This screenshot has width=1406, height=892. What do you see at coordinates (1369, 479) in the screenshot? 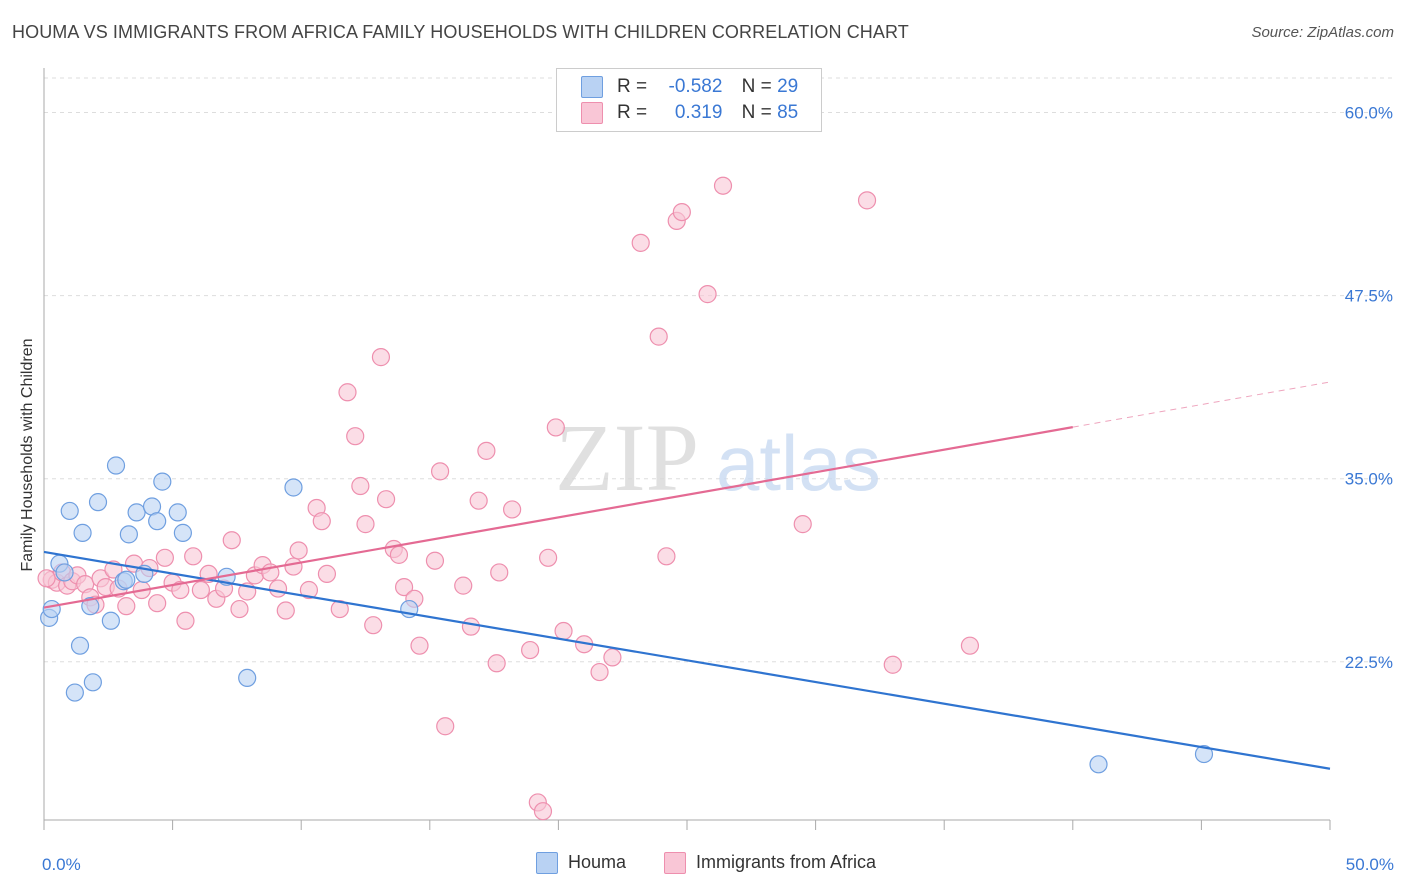
I see `y-tick-label: 35.0%` at bounding box center [1369, 479].